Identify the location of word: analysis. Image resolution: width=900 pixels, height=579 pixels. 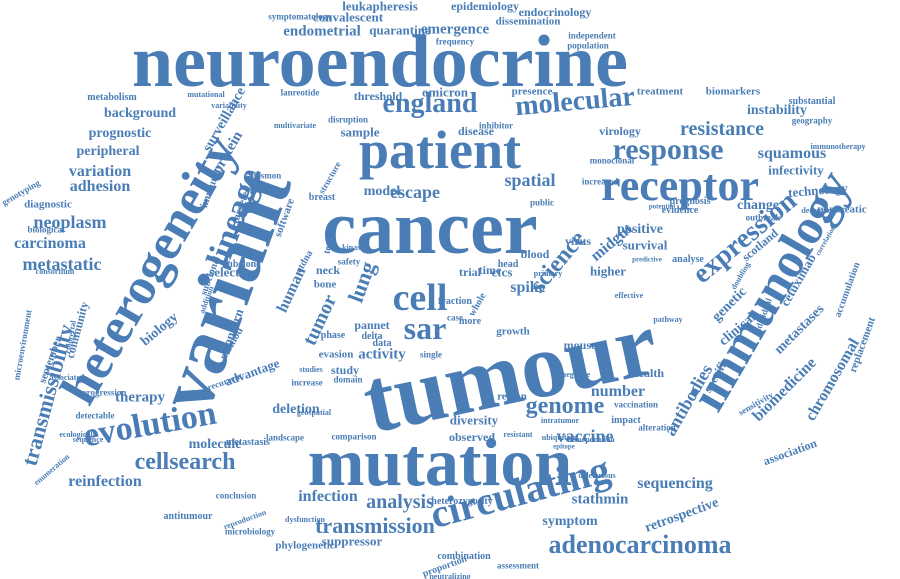
(400, 502).